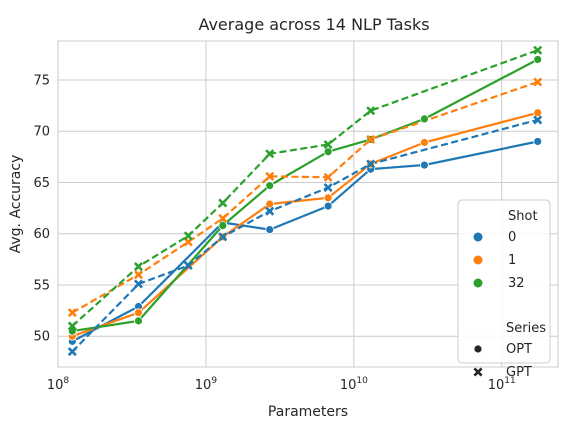 Image resolution: width=576 pixels, height=427 pixels. Describe the element at coordinates (512, 237) in the screenshot. I see `legend-label-shot-0: 0` at that location.